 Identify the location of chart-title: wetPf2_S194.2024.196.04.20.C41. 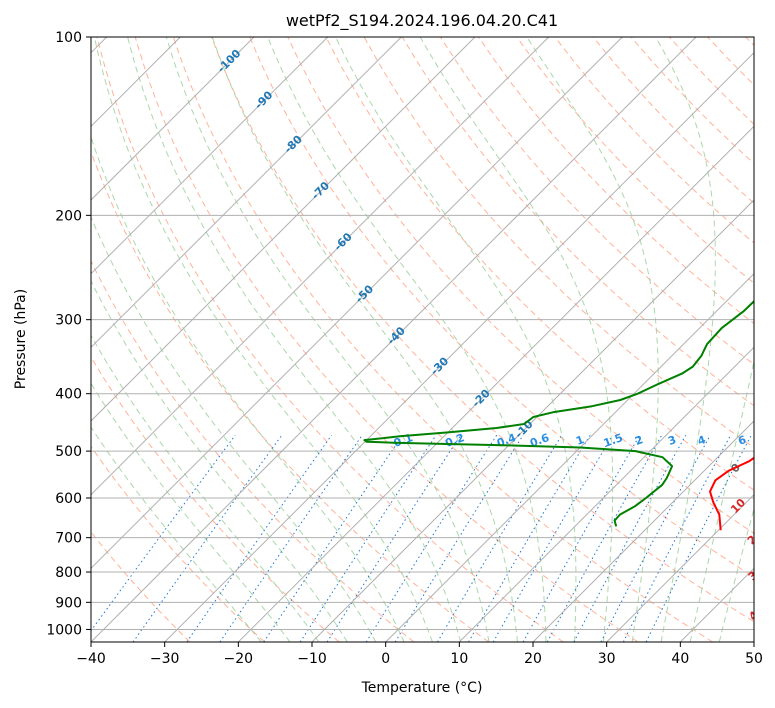
(422, 21).